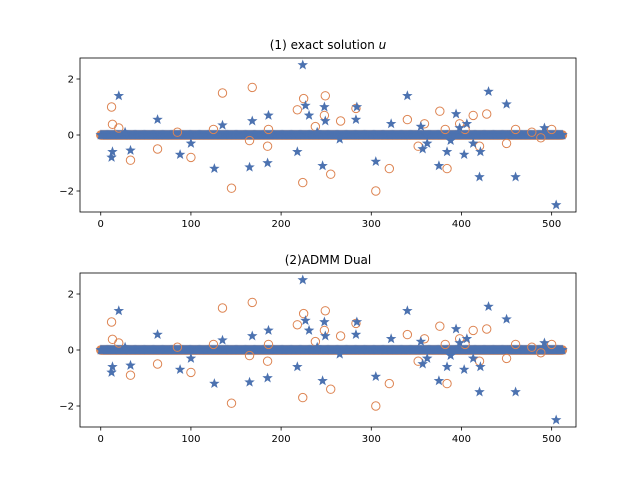 The height and width of the screenshot is (480, 640). I want to click on subplot-2-y-axis: −2 0 2, so click(69, 351).